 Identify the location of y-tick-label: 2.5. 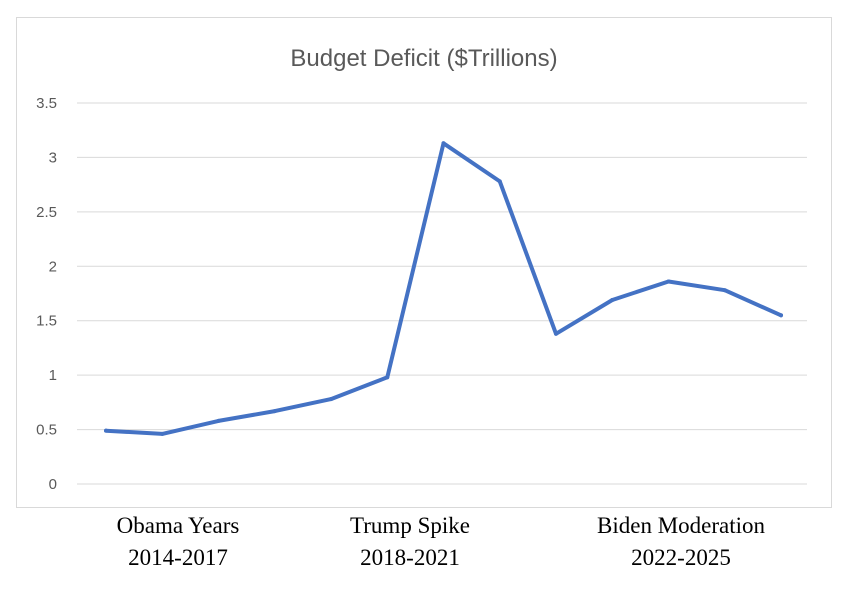
(46, 212).